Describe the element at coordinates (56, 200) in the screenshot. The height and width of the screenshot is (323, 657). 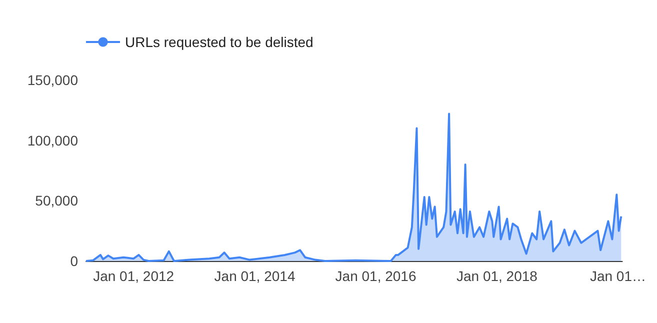
I see `y-tick-label: 50,000` at that location.